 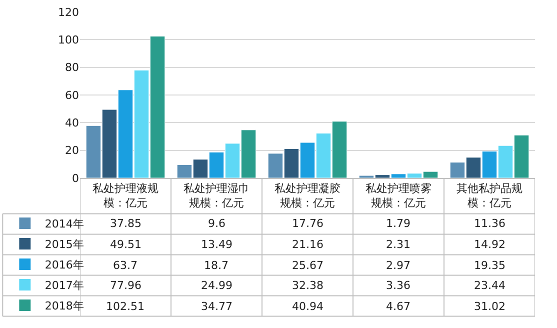 What do you see at coordinates (490, 223) in the screenshot?
I see `data-label: 11.36` at bounding box center [490, 223].